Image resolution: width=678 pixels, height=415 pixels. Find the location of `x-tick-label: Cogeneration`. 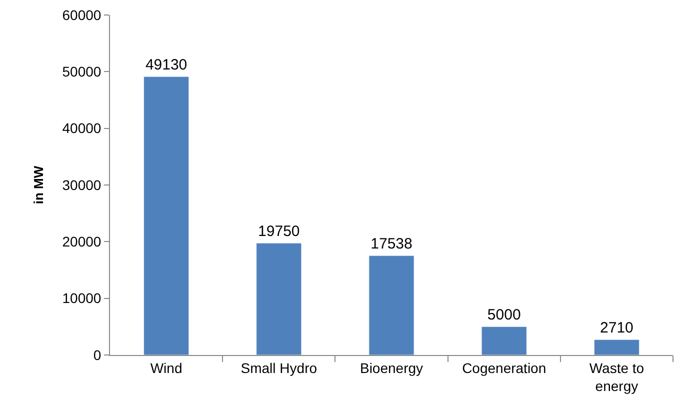

x-tick-label: Cogeneration is located at coordinates (504, 368).